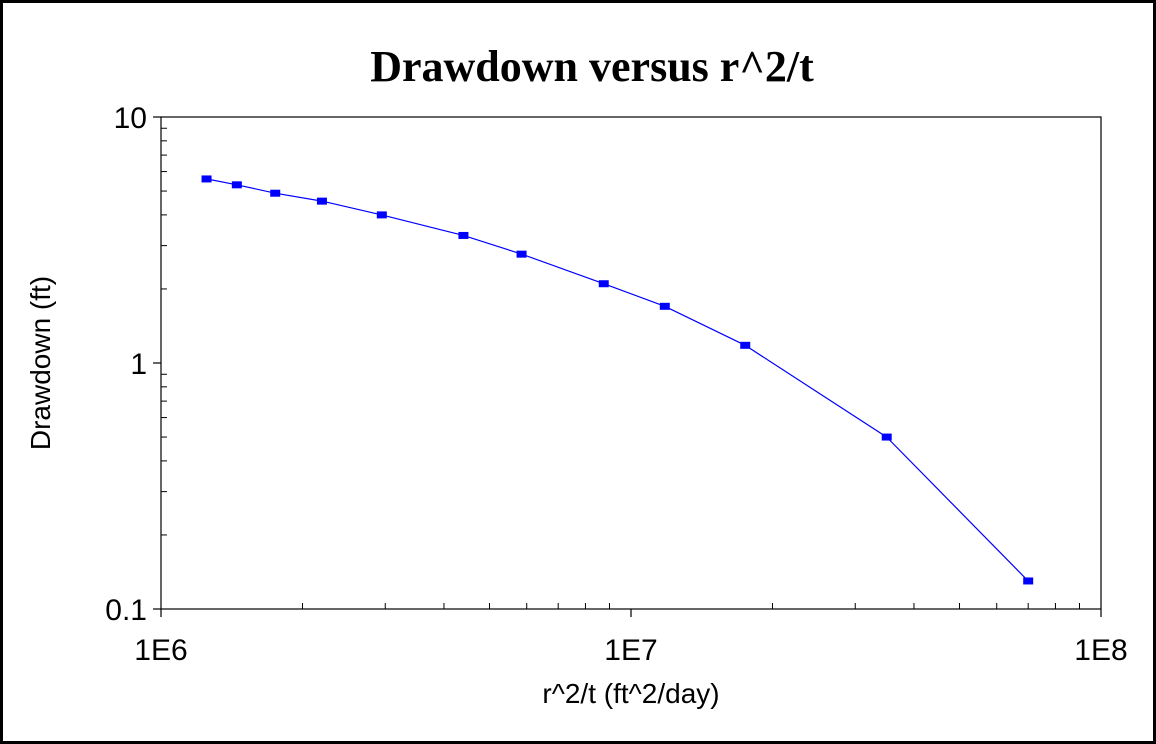 The height and width of the screenshot is (744, 1156). Describe the element at coordinates (1100, 650) in the screenshot. I see `x-tick-label: 1E8` at that location.